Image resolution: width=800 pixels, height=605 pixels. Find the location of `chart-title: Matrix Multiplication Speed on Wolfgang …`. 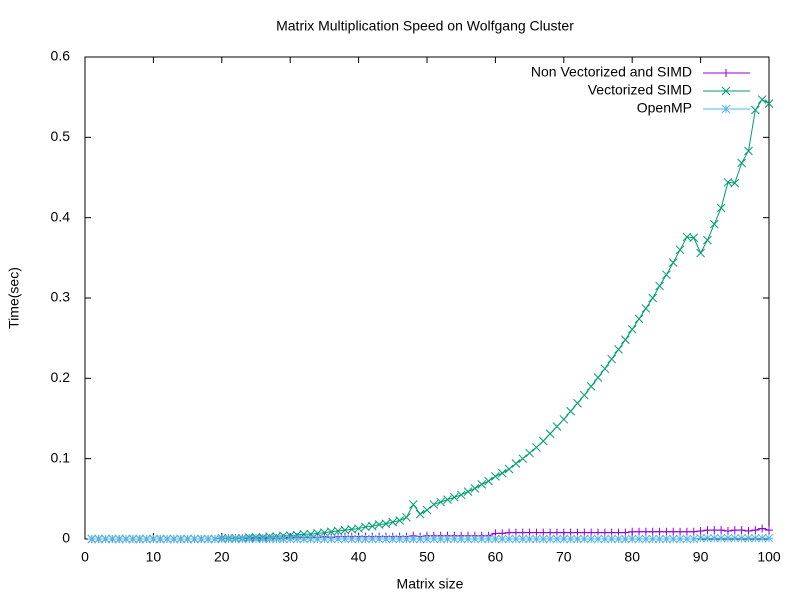

chart-title: Matrix Multiplication Speed on Wolfgang … is located at coordinates (425, 26).